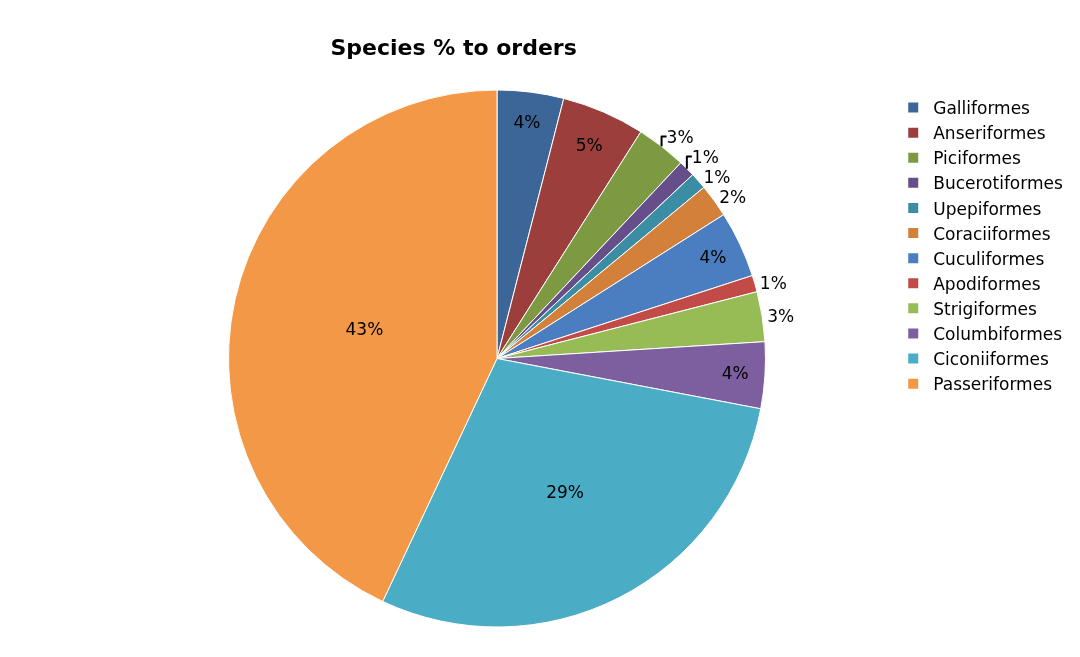 The width and height of the screenshot is (1080, 657). I want to click on legend-label: Apodiformes, so click(987, 283).